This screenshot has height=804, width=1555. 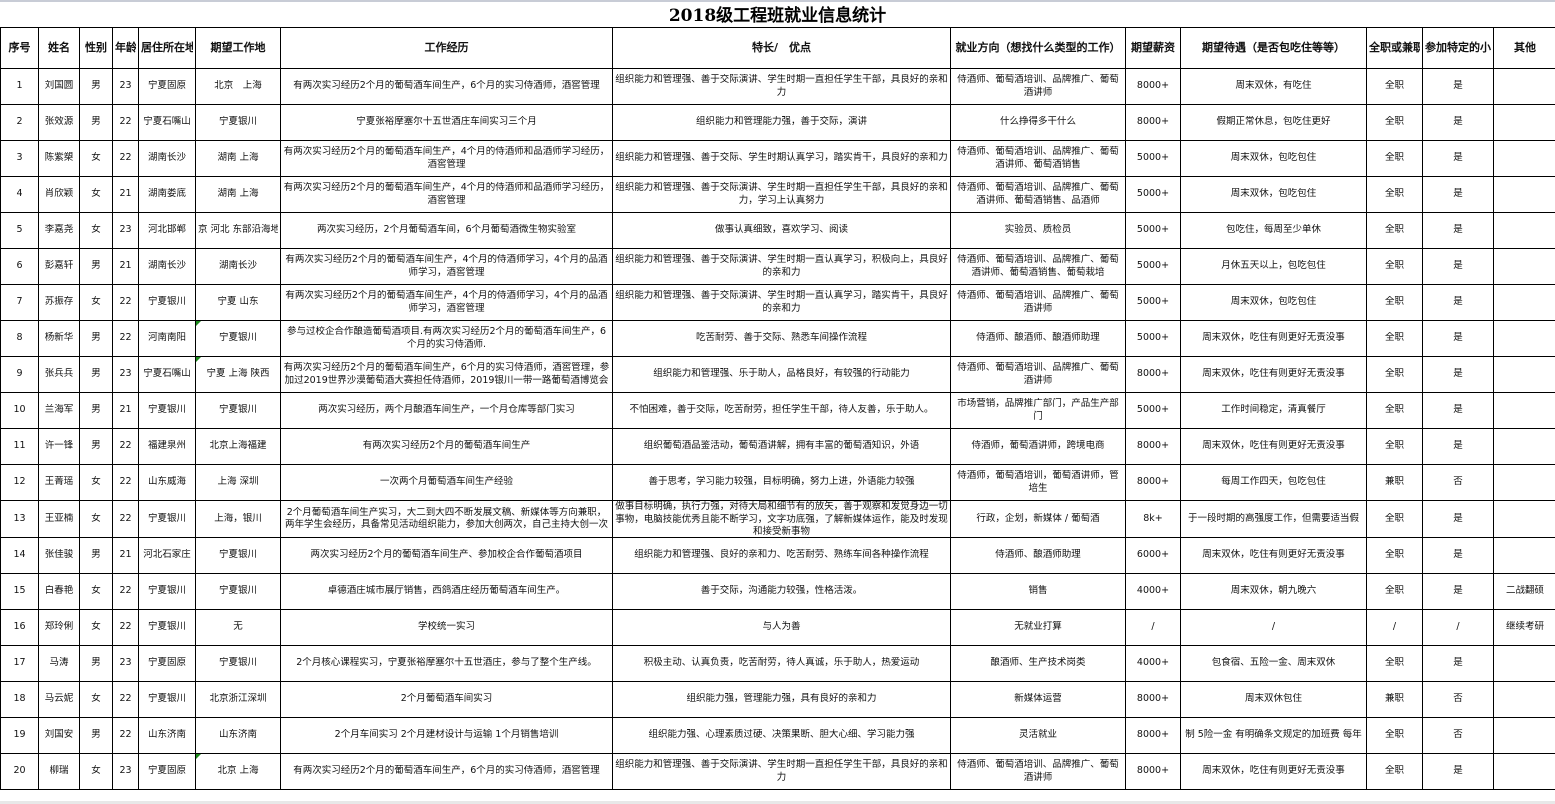 I want to click on cell-desired-benefits: 周末双休包住, so click(x=1273, y=699).